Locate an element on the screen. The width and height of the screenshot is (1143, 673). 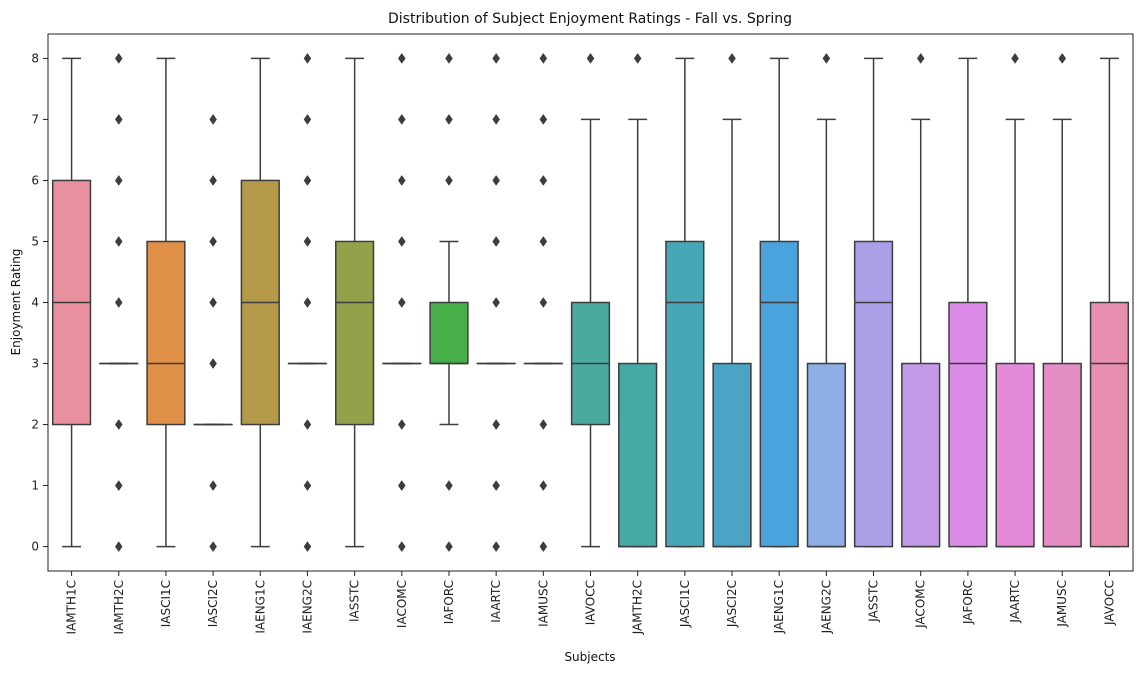
y-tick-label: 2 is located at coordinates (35, 425).